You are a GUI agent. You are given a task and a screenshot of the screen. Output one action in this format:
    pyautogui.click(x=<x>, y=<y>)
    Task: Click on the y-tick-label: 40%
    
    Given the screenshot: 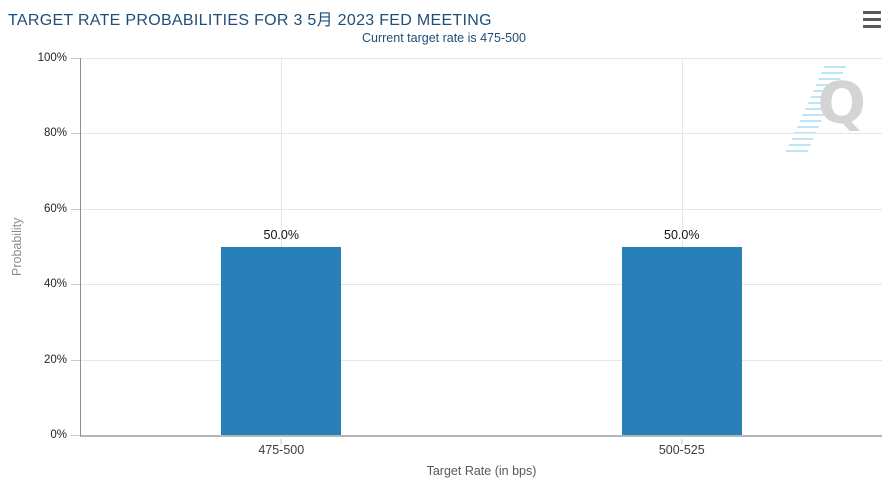 What is the action you would take?
    pyautogui.click(x=55, y=284)
    